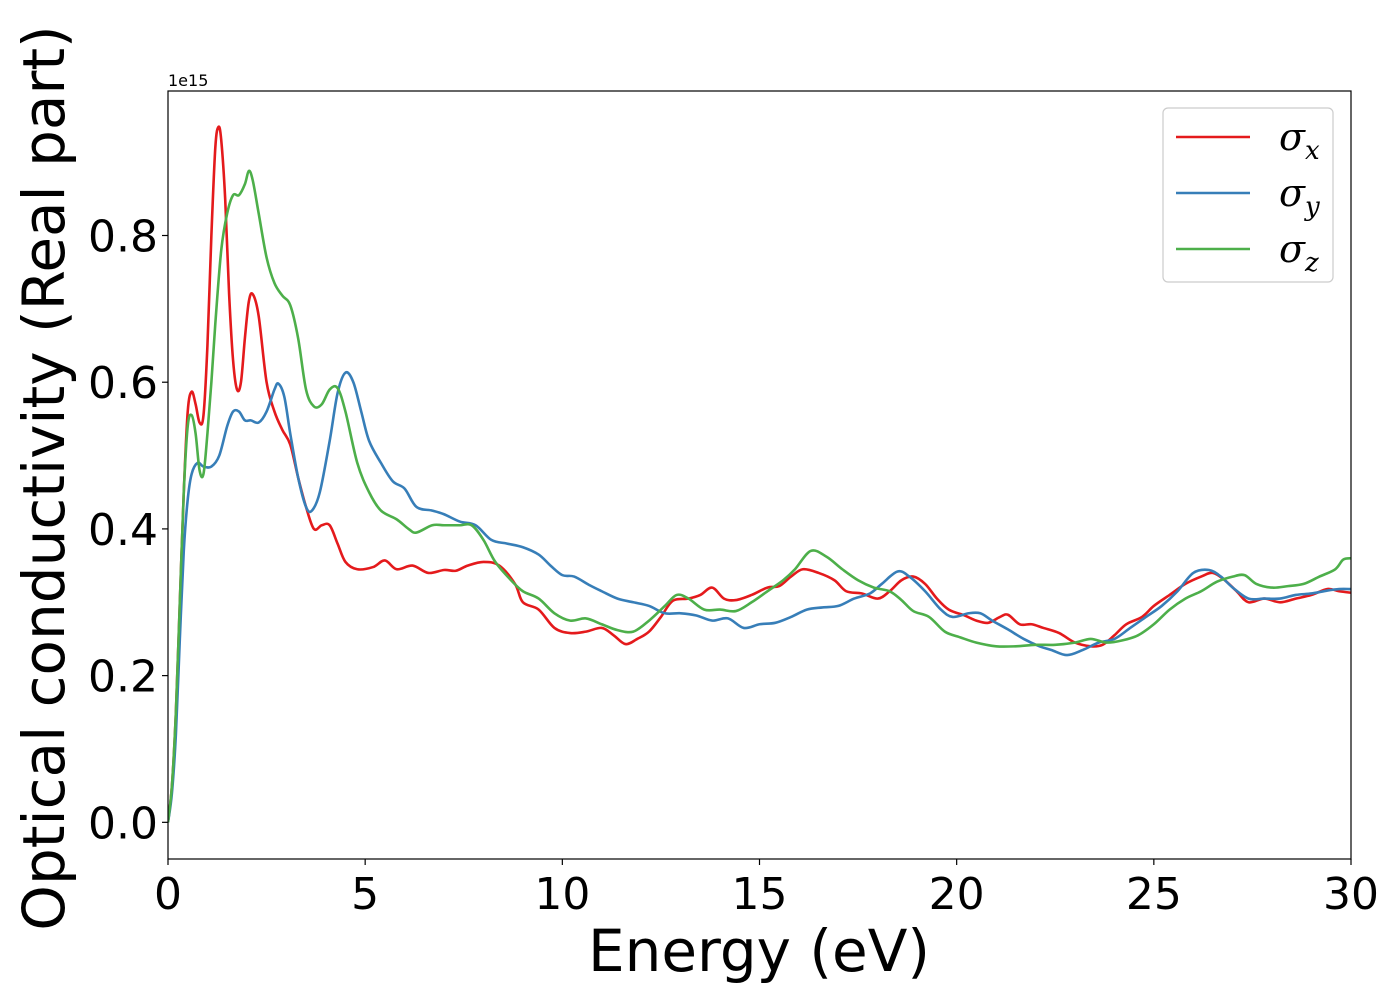 This screenshot has height=1000, width=1400. What do you see at coordinates (123, 530) in the screenshot?
I see `y-tick-label: 0.4` at bounding box center [123, 530].